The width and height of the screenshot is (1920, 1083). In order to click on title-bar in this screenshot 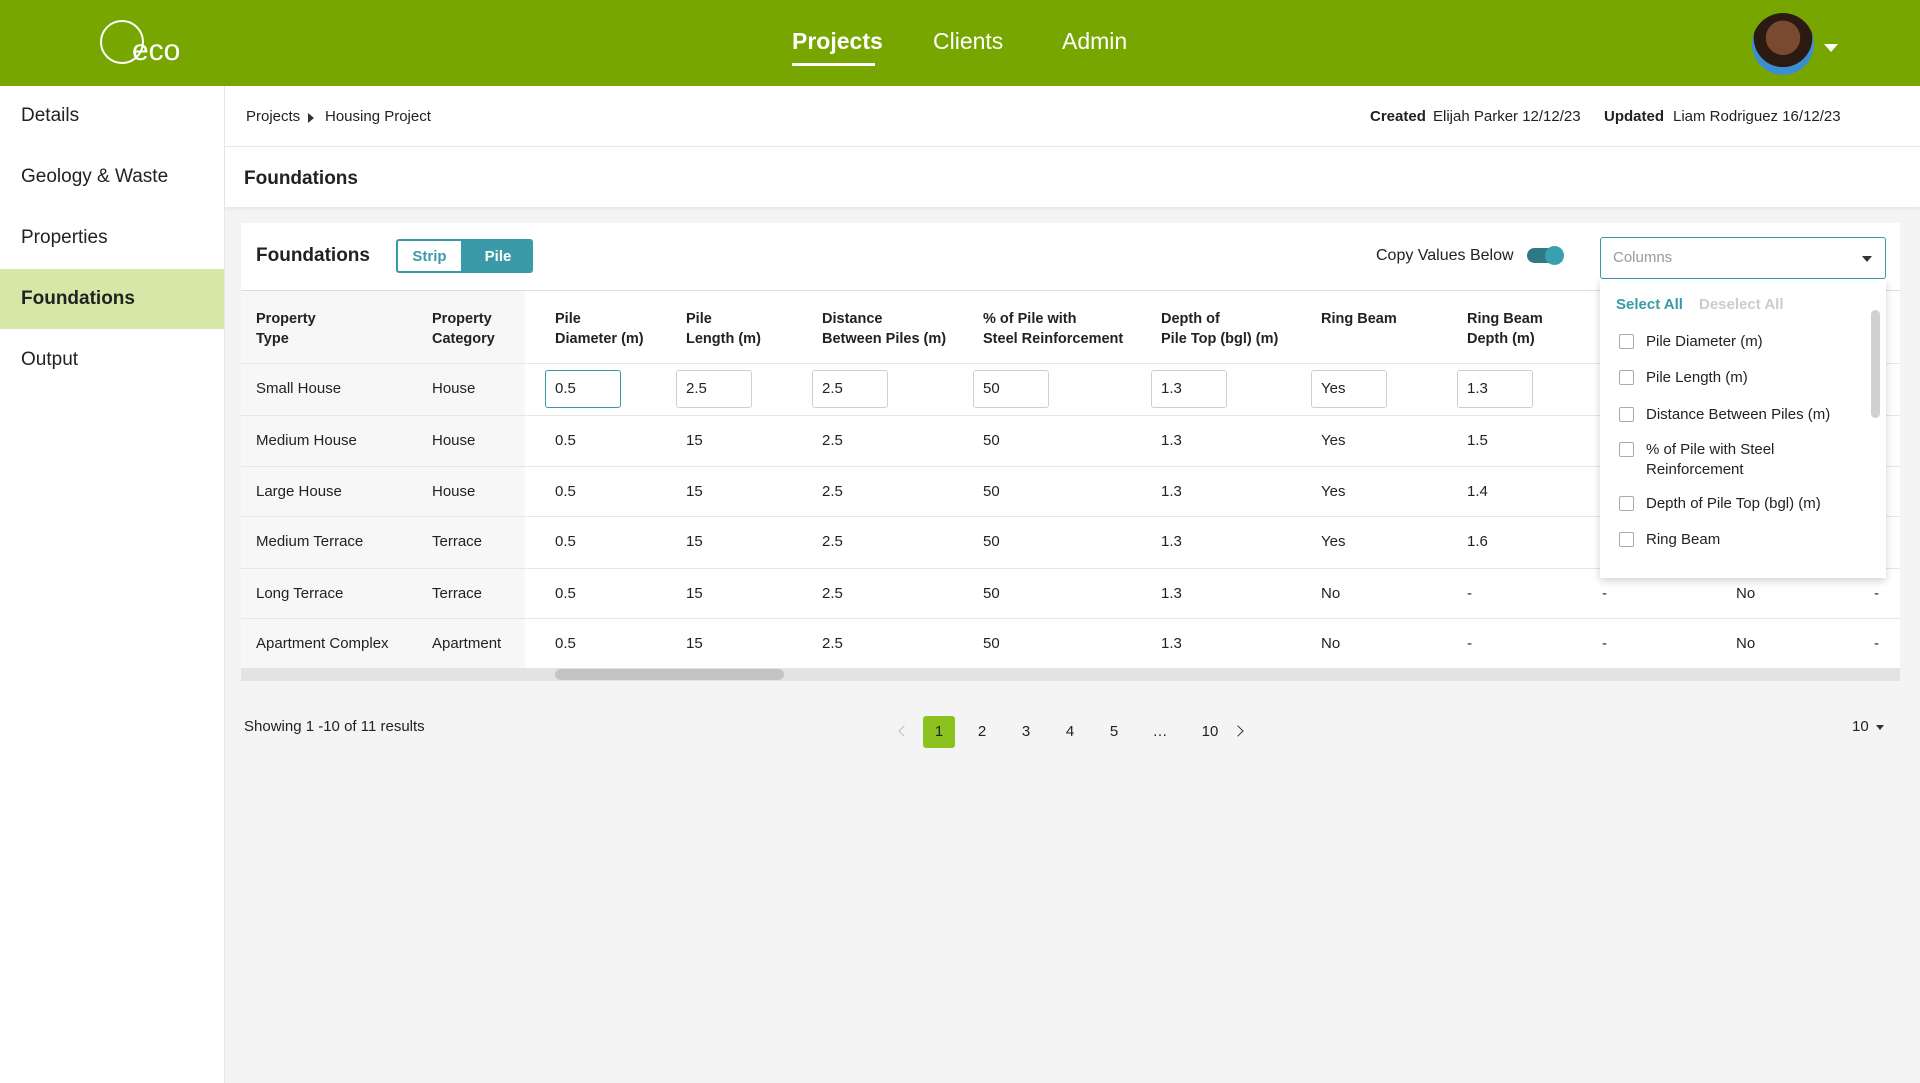, I will do `click(1072, 177)`.